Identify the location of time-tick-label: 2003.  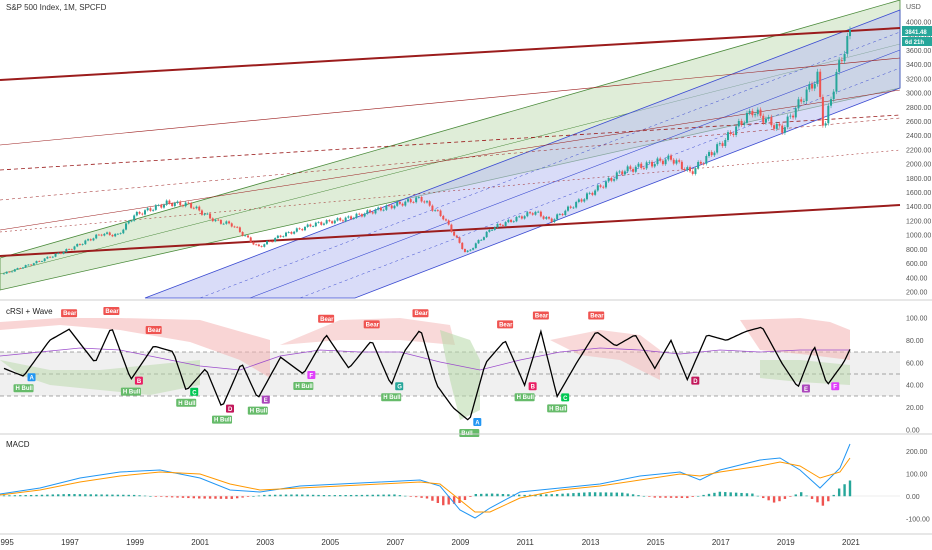
(265, 542).